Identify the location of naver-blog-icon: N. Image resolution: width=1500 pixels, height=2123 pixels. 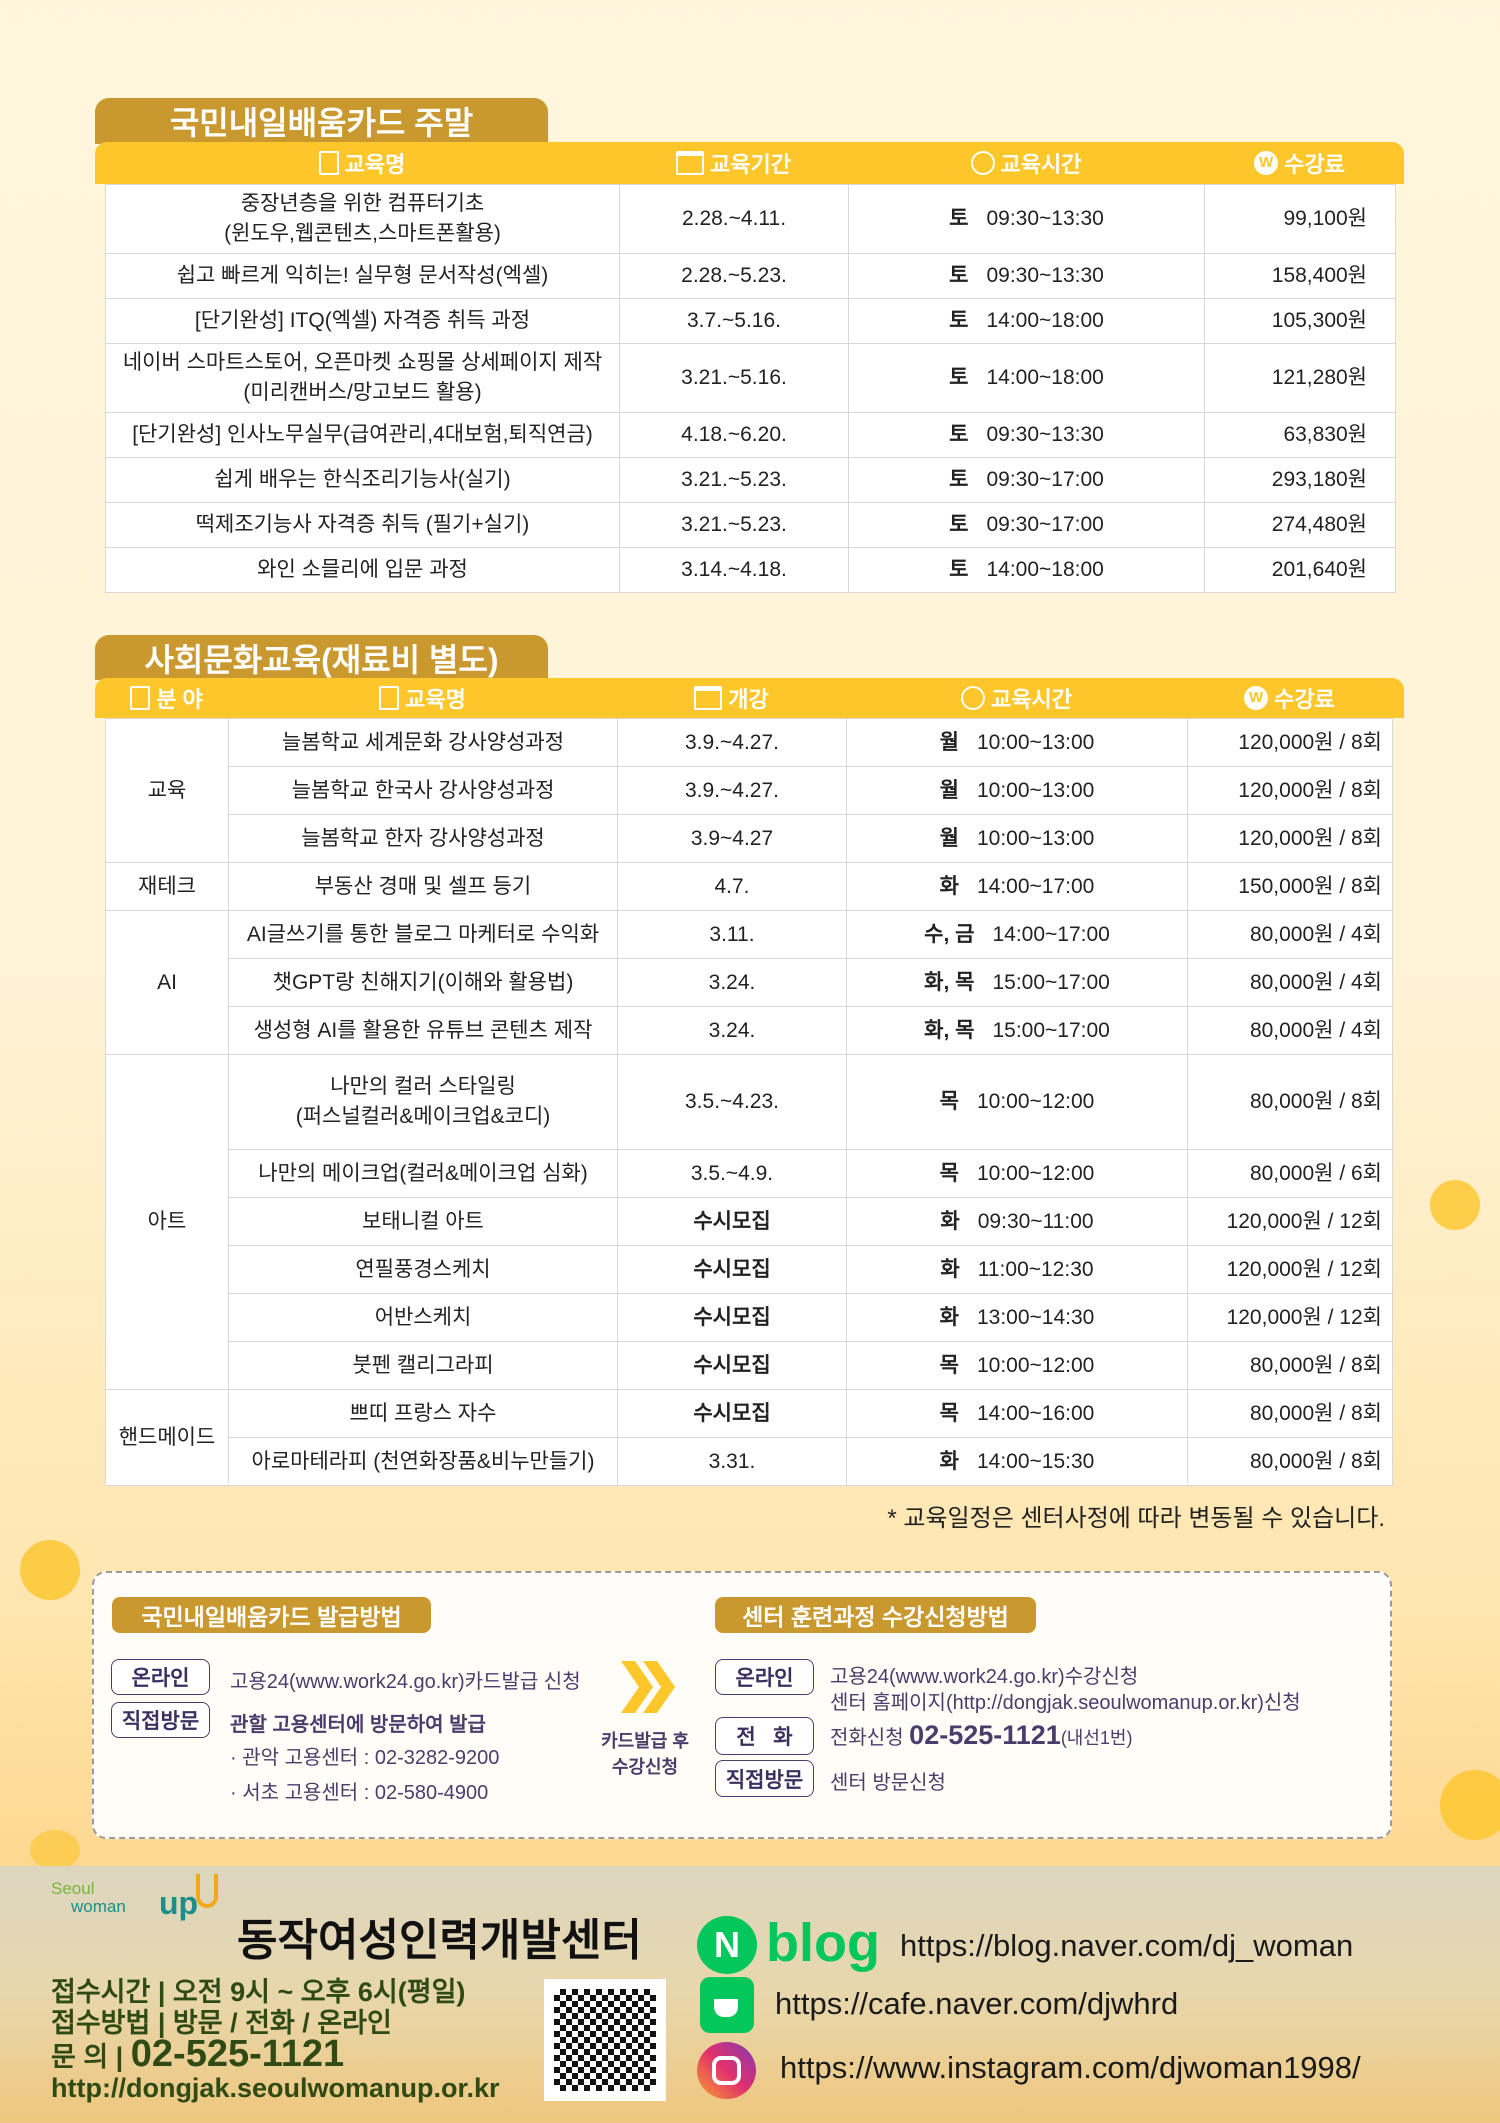
(727, 1945).